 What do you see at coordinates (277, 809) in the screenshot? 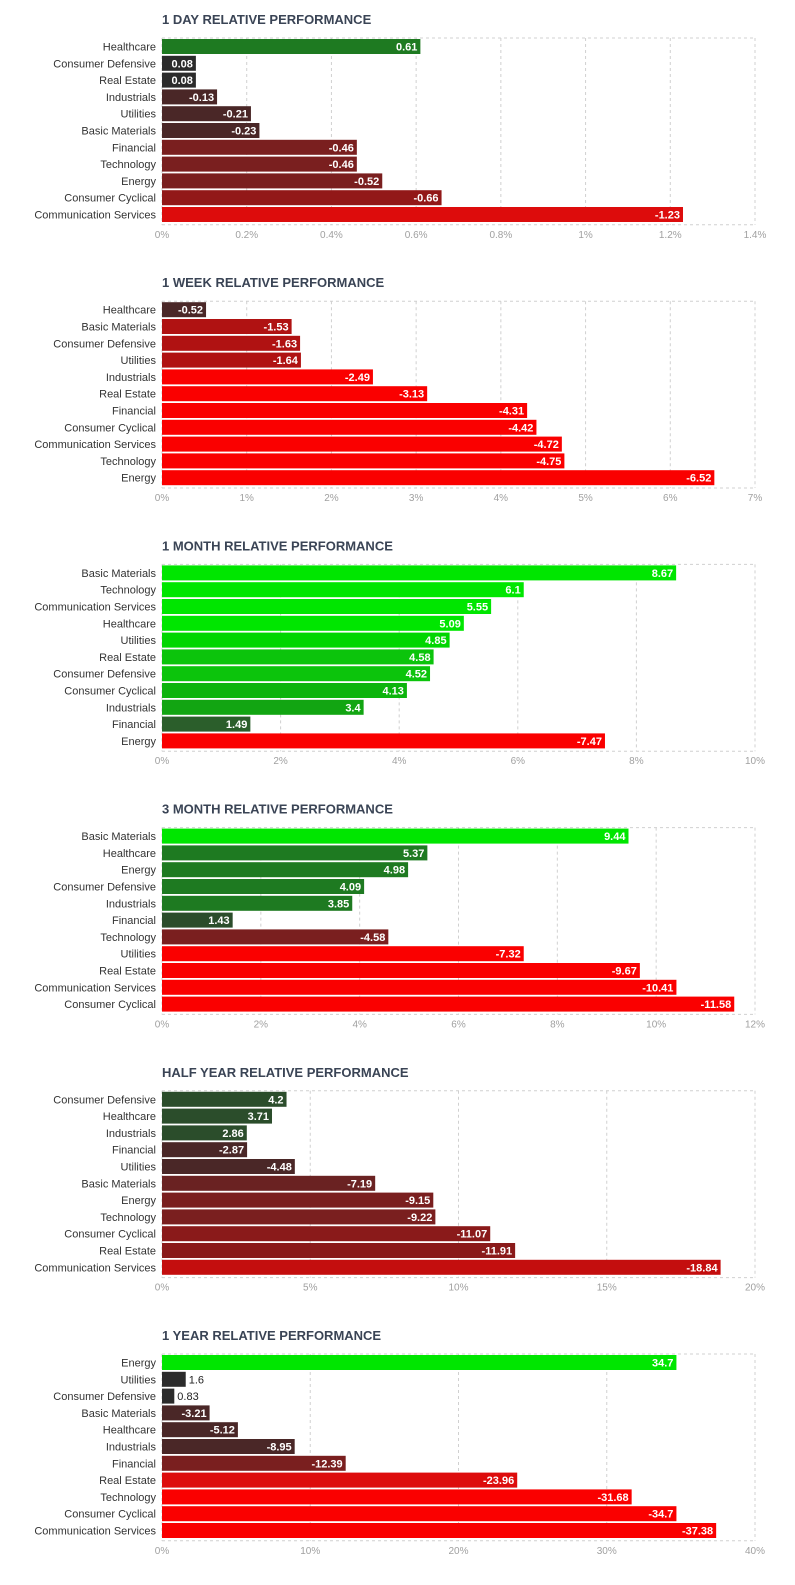
I see `chart-title: 3 MONTH RELATIVE PERFORMANCE` at bounding box center [277, 809].